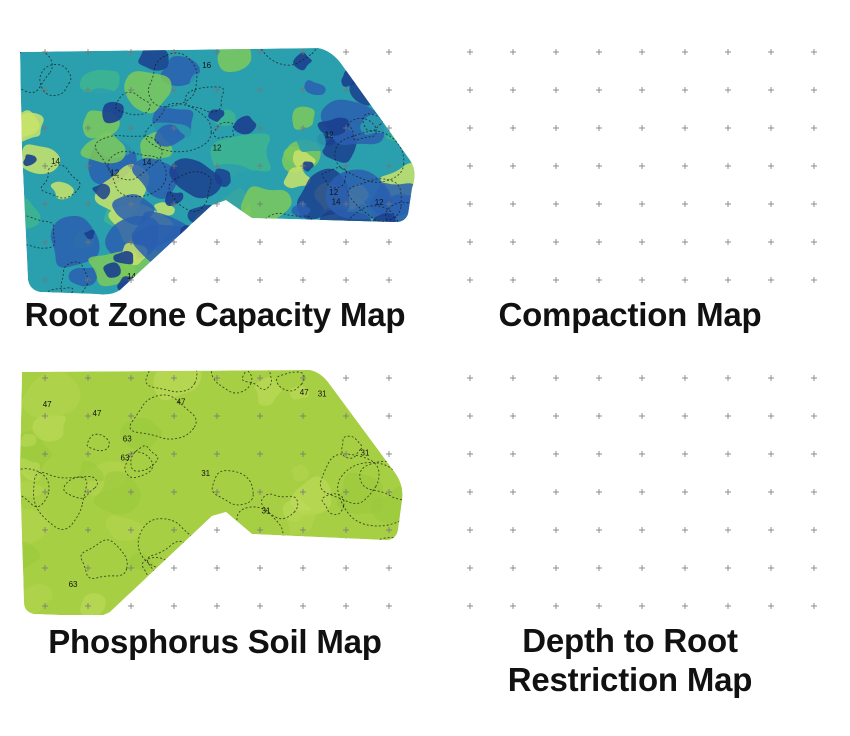 This screenshot has height=736, width=850. What do you see at coordinates (379, 202) in the screenshot?
I see `contour-label: 12` at bounding box center [379, 202].